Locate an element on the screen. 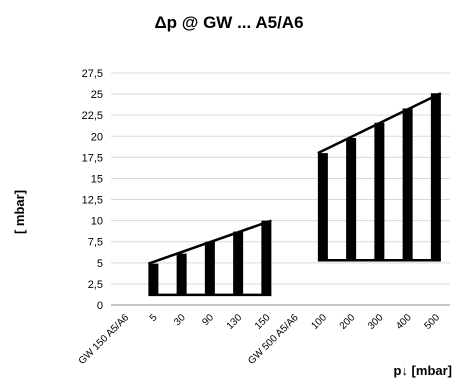 The width and height of the screenshot is (459, 383). x-category-label: 5 is located at coordinates (154, 318).